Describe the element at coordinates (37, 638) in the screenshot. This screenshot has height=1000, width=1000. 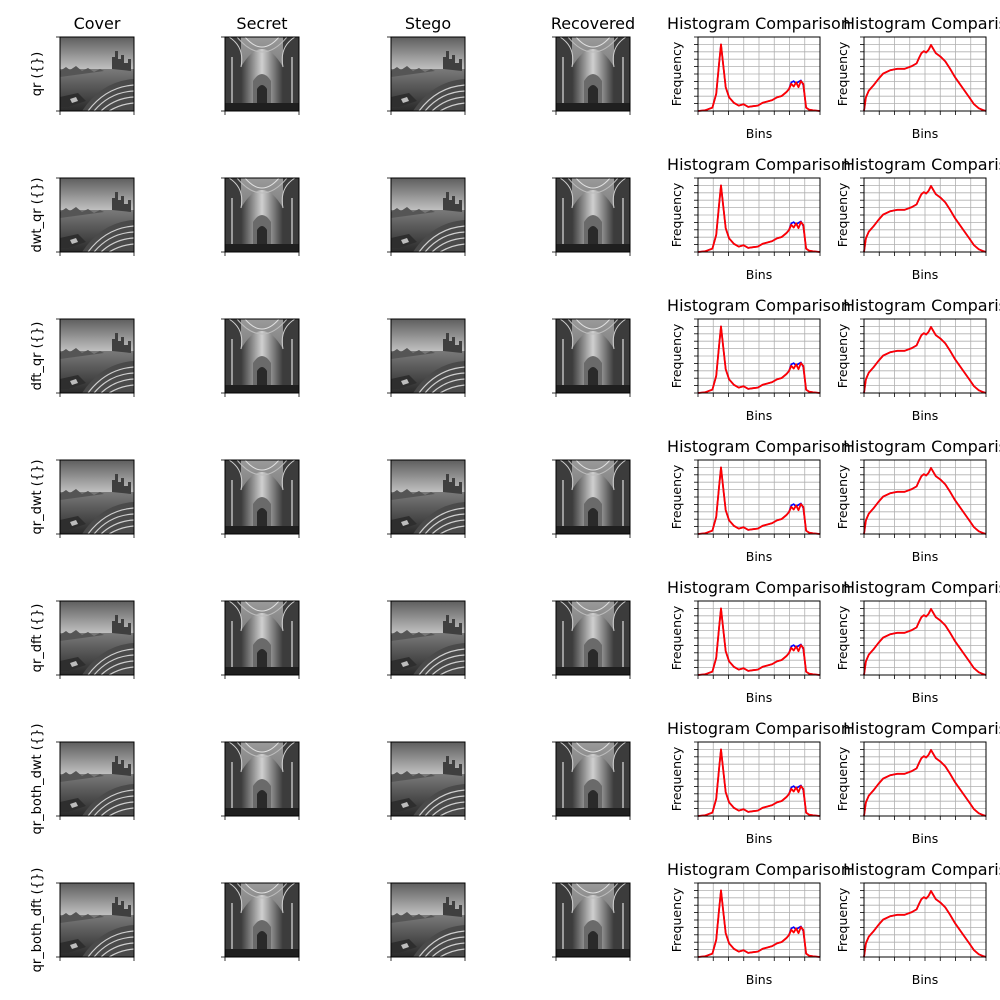
I see `row-label: qr_dft ({})` at that location.